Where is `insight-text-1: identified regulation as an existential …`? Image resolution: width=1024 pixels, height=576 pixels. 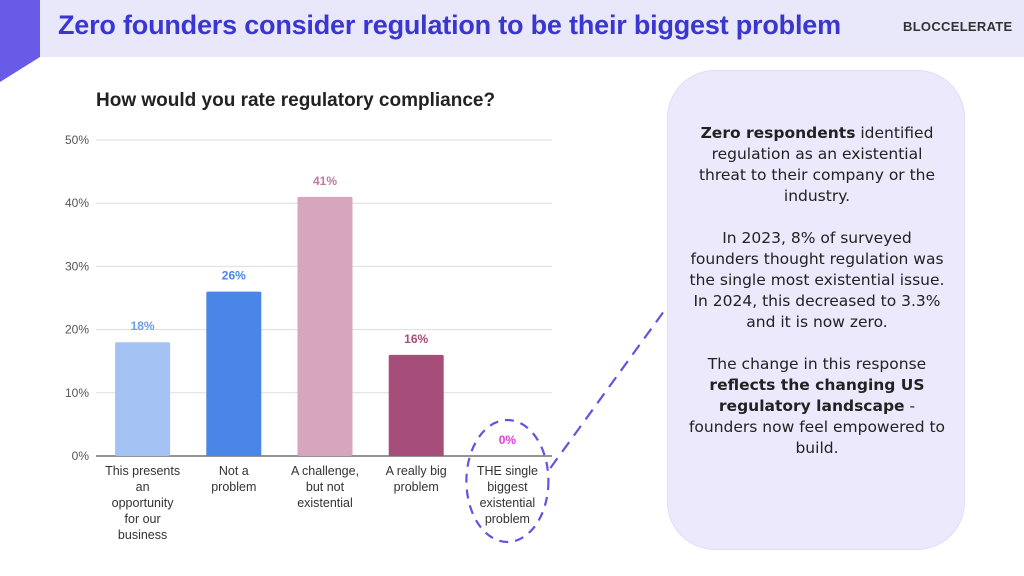 insight-text-1: identified regulation as an existential … is located at coordinates (817, 164).